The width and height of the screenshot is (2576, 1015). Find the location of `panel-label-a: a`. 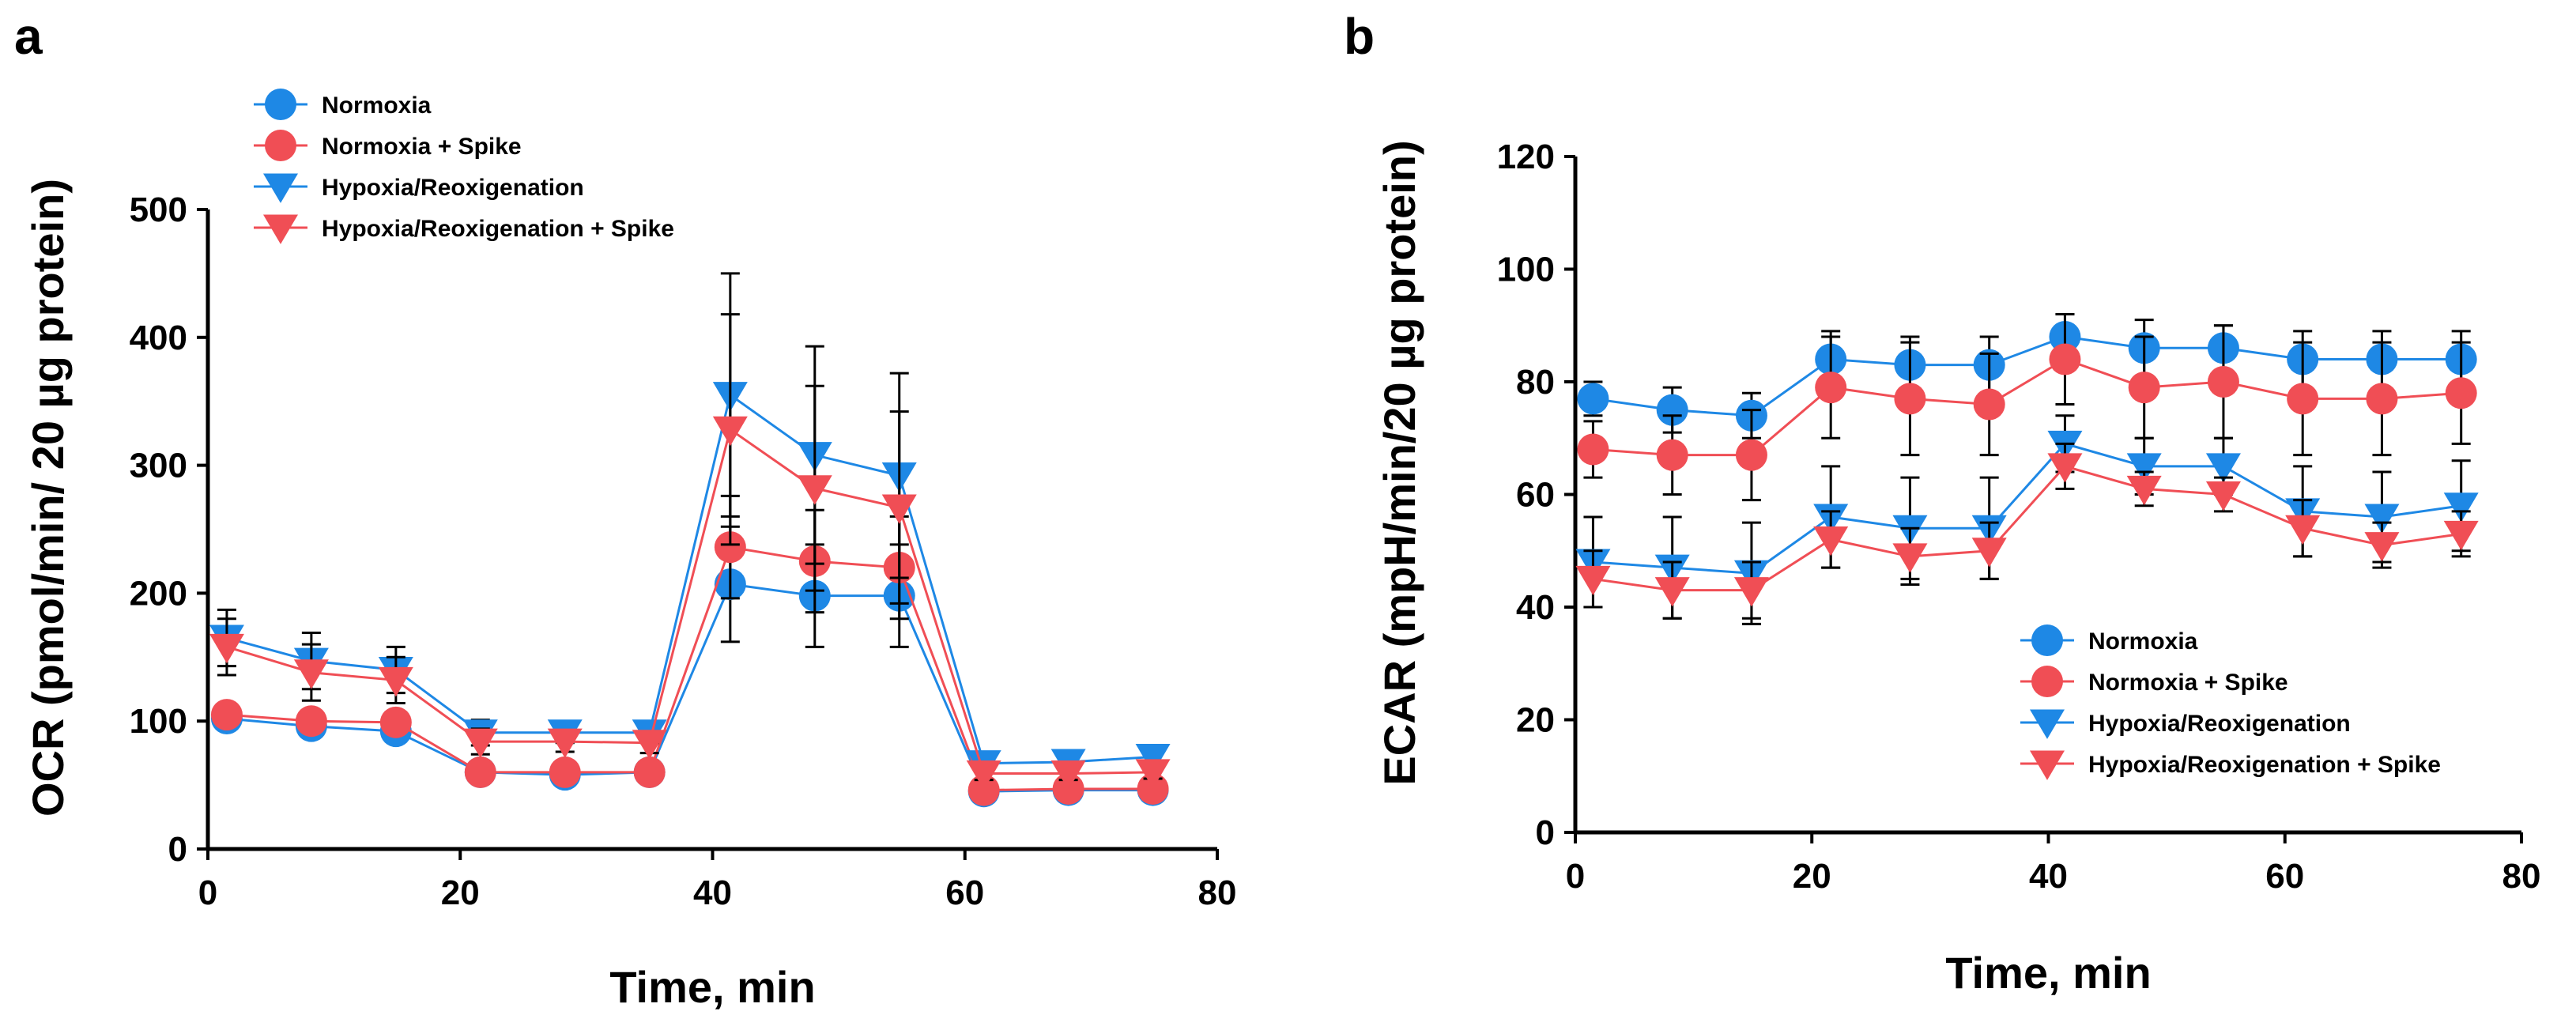

panel-label-a: a is located at coordinates (29, 36).